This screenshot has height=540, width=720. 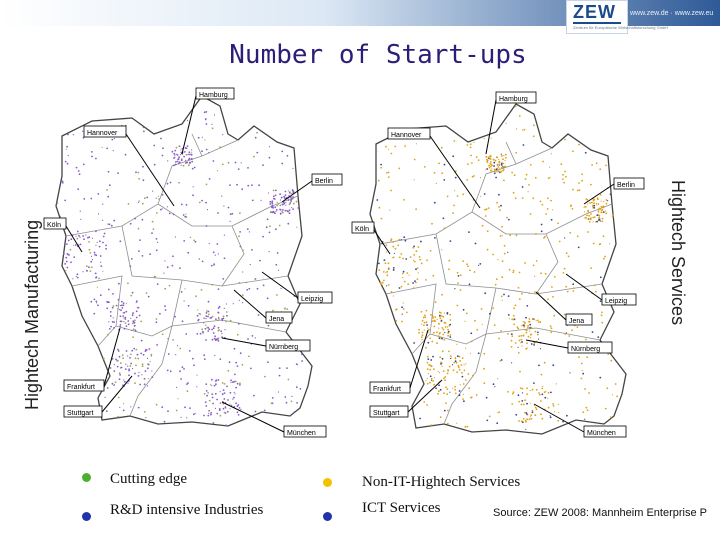 I want to click on svg-text: Hamburg, so click(x=513, y=99).